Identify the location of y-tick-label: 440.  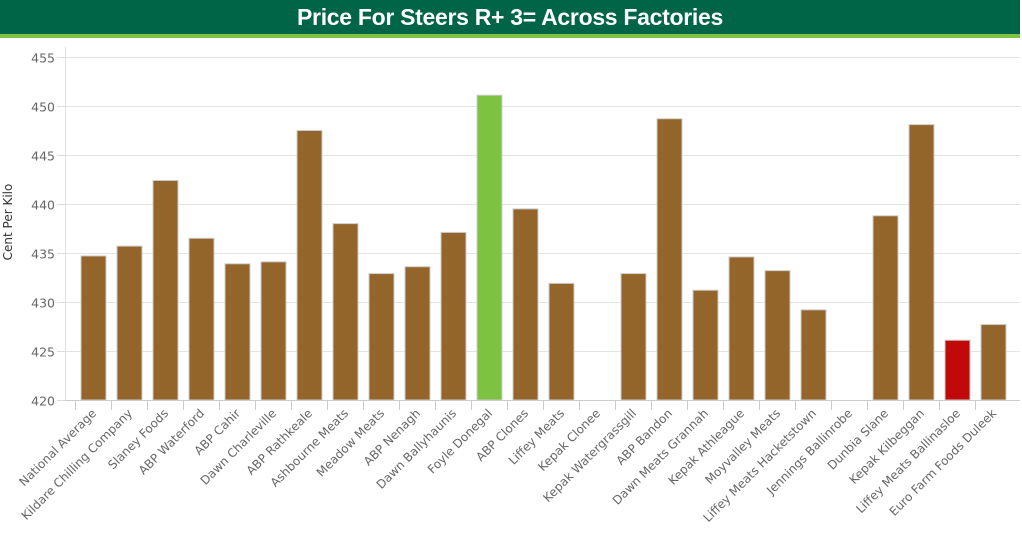
(43, 205).